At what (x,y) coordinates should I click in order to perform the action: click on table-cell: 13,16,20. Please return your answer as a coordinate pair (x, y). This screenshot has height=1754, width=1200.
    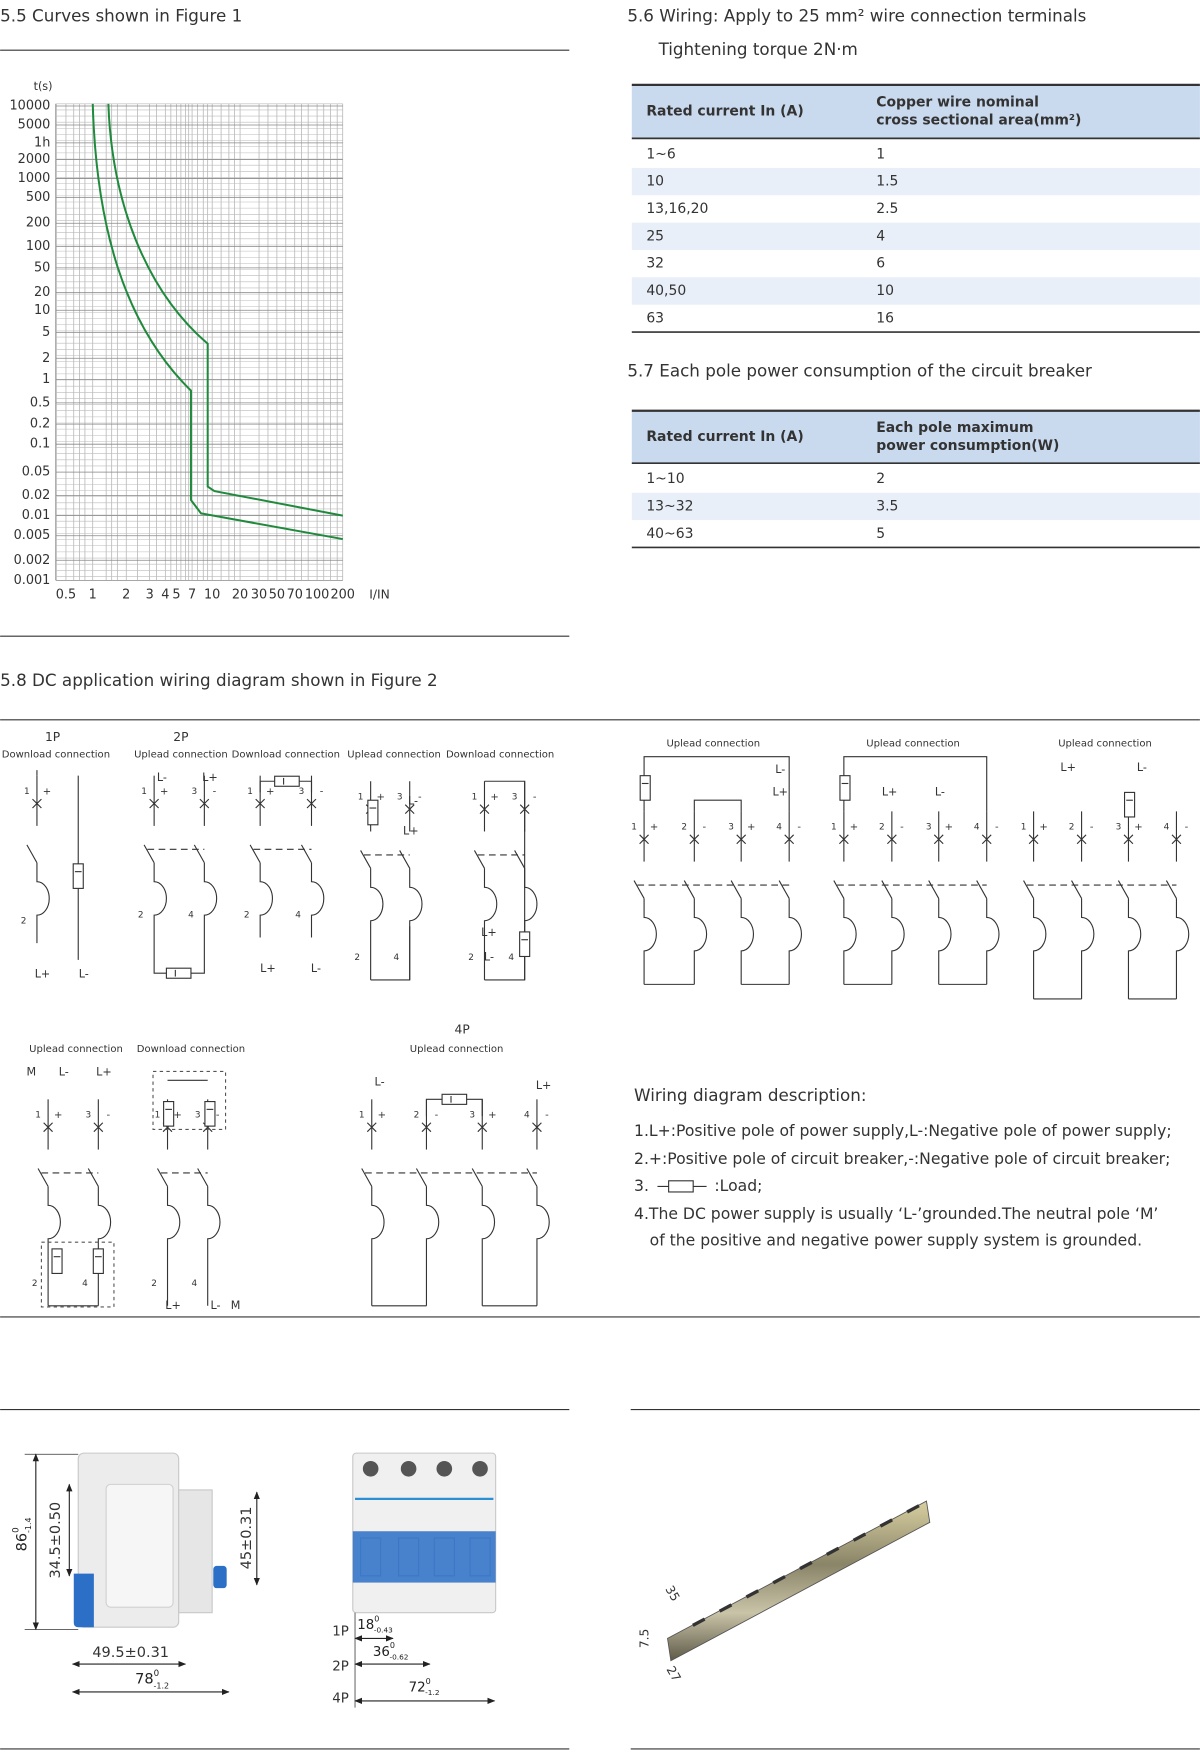
    Looking at the image, I should click on (677, 209).